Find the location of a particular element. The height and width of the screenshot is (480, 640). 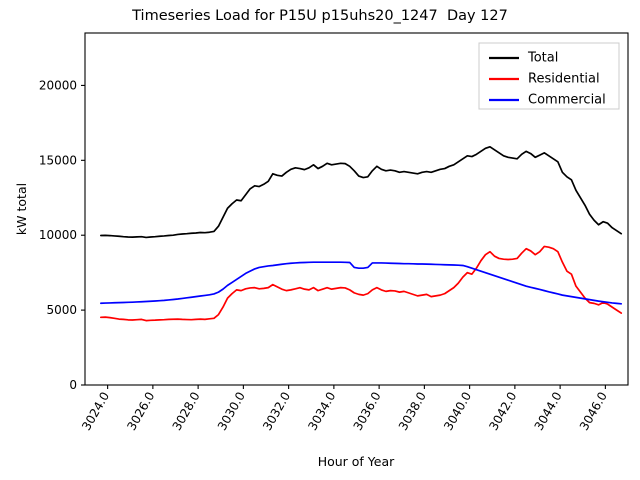

x-tick-label: 3026.0 is located at coordinates (140, 411).